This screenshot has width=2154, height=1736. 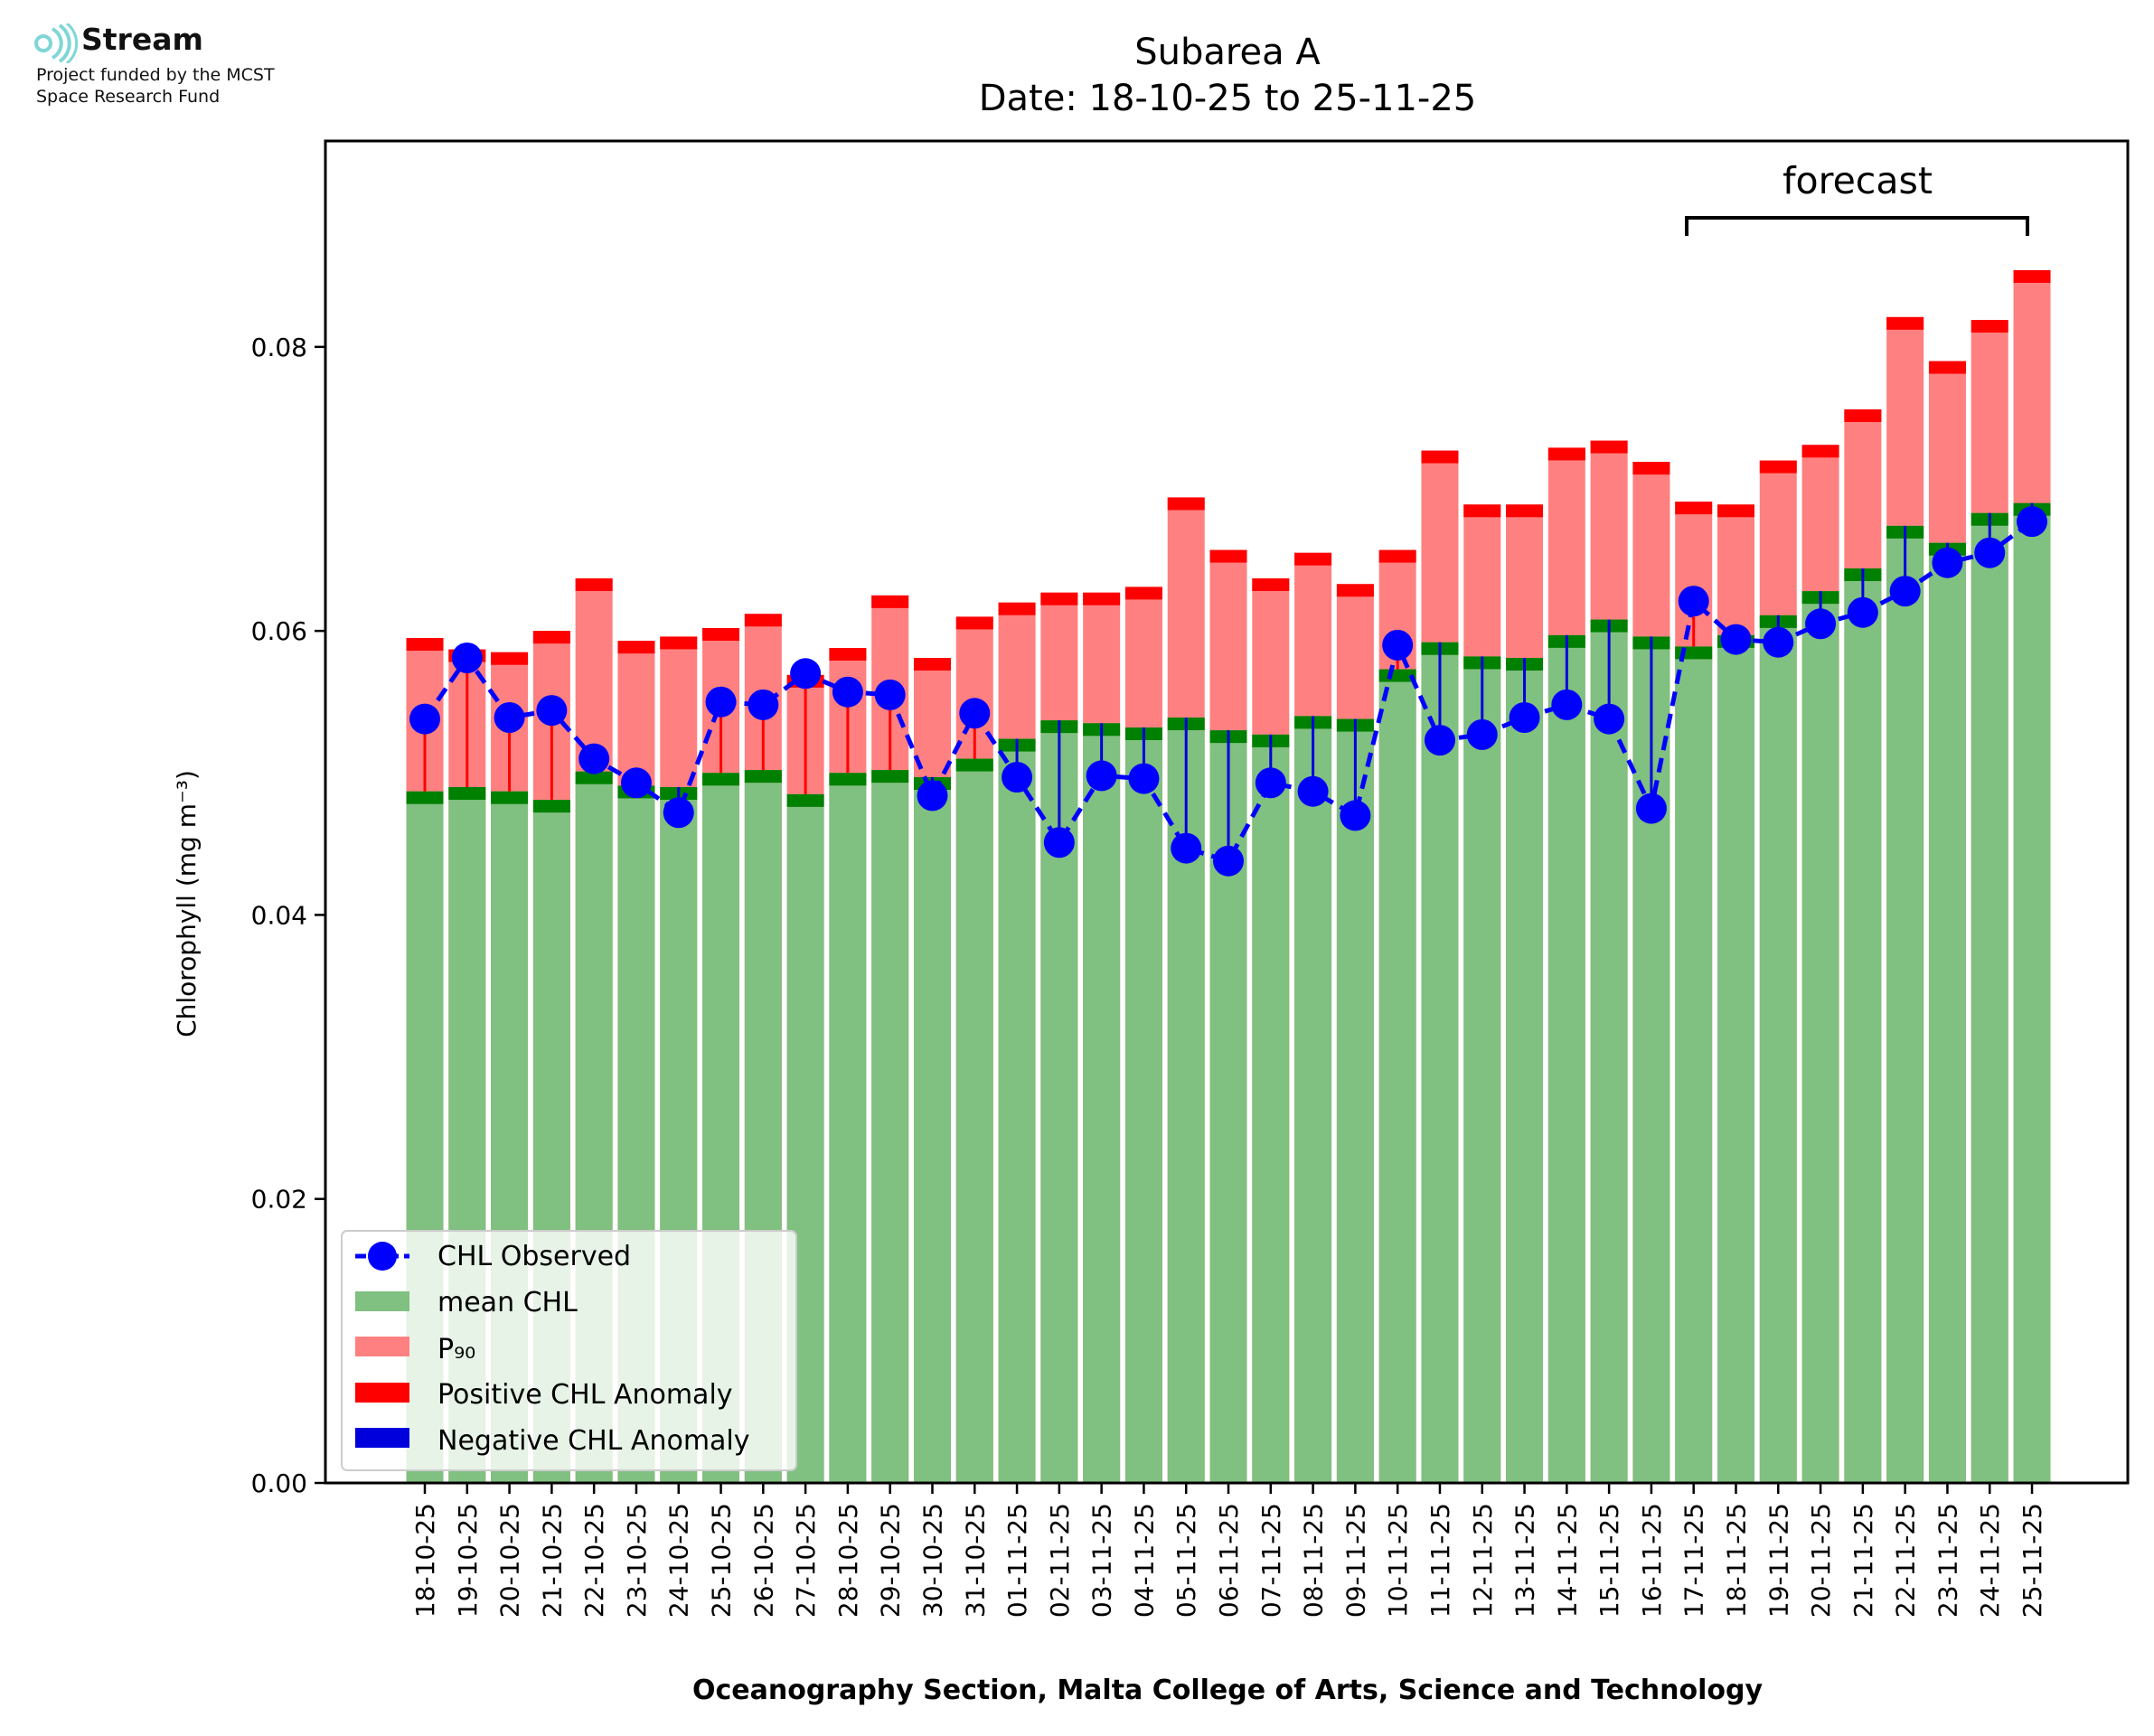 What do you see at coordinates (1821, 1560) in the screenshot?
I see `x-tick-label: 20-11-25` at bounding box center [1821, 1560].